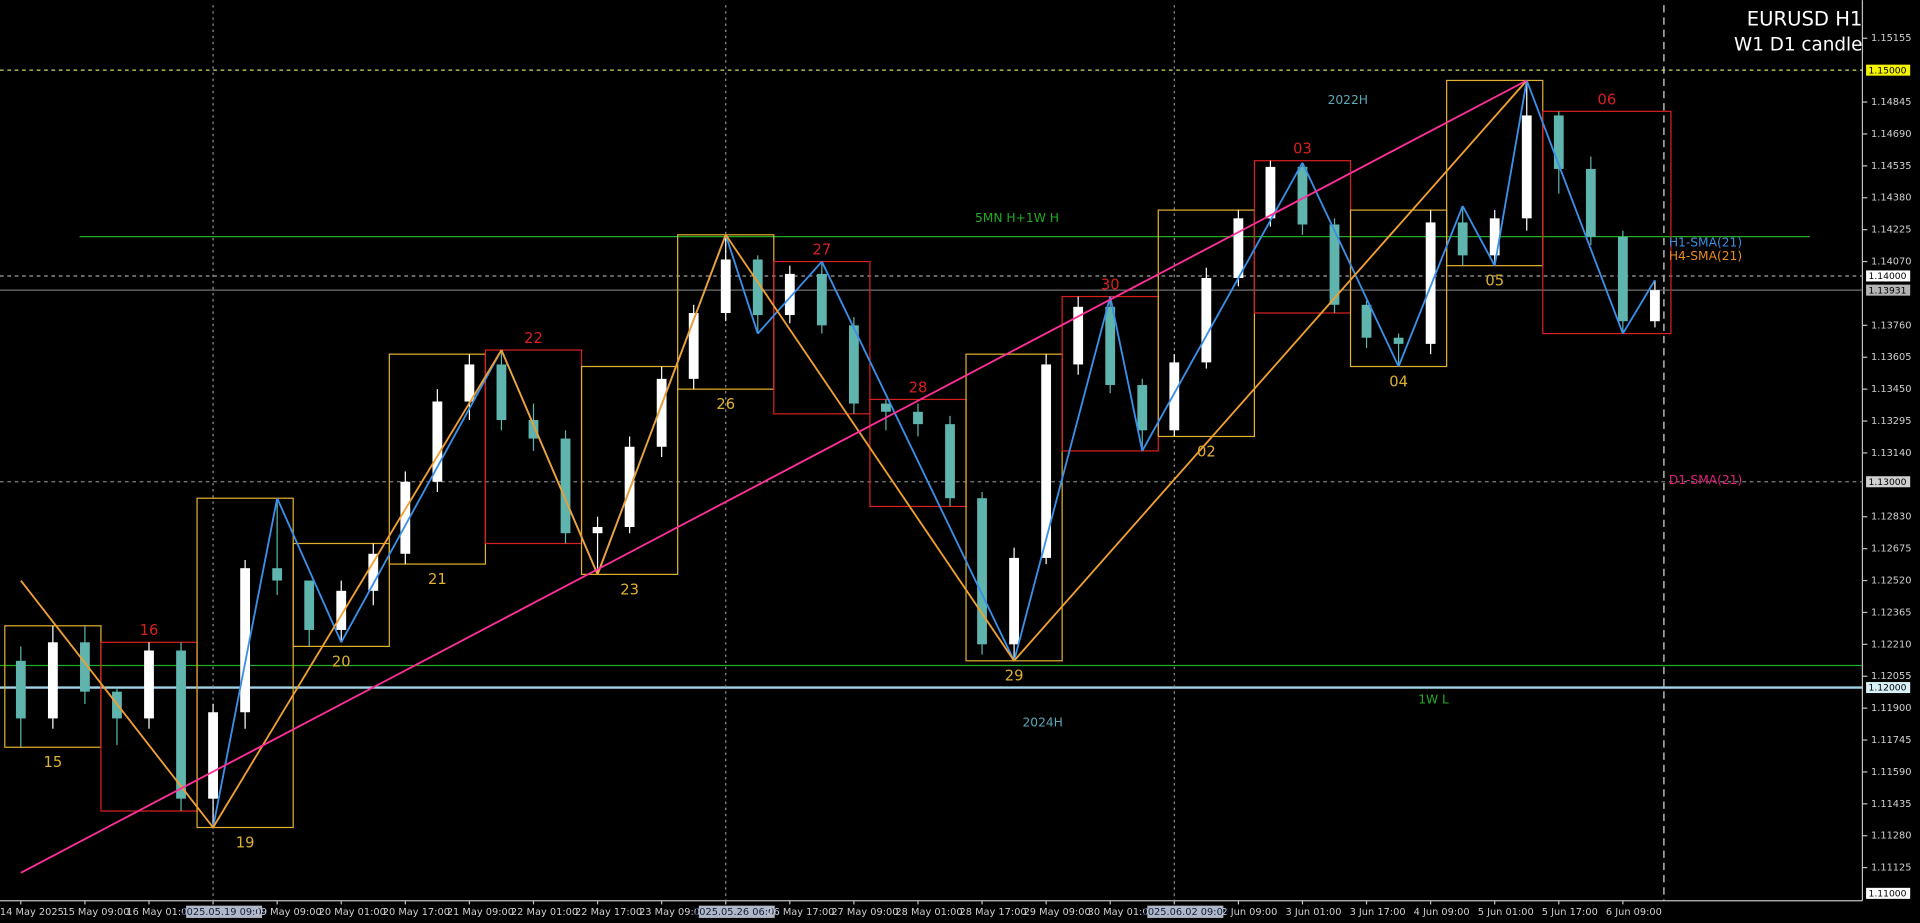  I want to click on x-tick-label: 3 Jun 01:00, so click(1313, 912).